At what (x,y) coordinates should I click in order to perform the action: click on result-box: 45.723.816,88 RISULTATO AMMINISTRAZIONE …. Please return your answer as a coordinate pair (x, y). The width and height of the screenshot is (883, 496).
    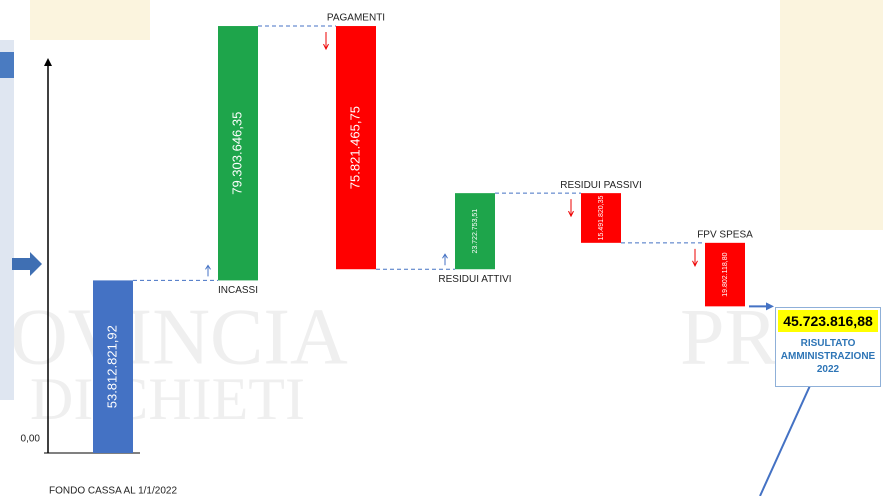
    Looking at the image, I should click on (828, 347).